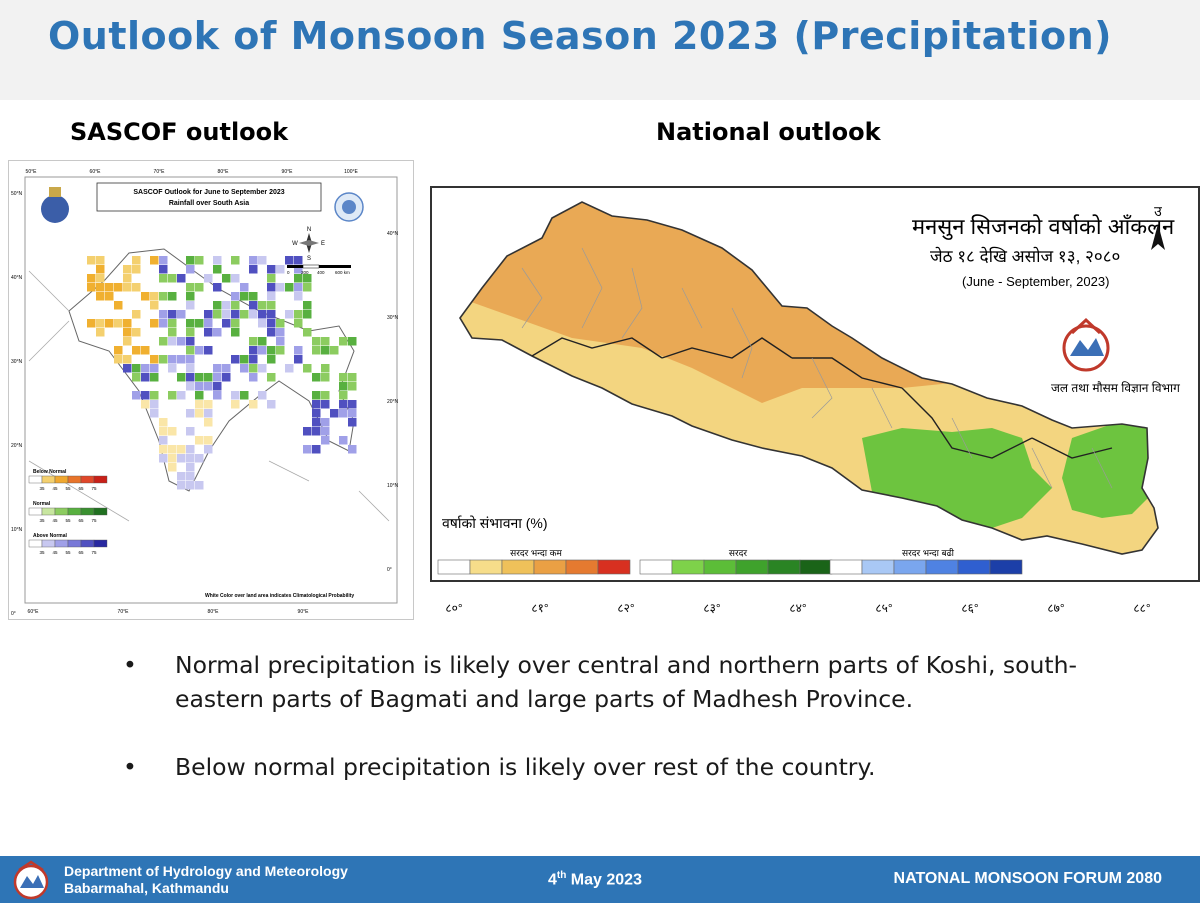 Image resolution: width=1200 pixels, height=905 pixels. Describe the element at coordinates (1086, 344) in the screenshot. I see `dhm-logo` at that location.